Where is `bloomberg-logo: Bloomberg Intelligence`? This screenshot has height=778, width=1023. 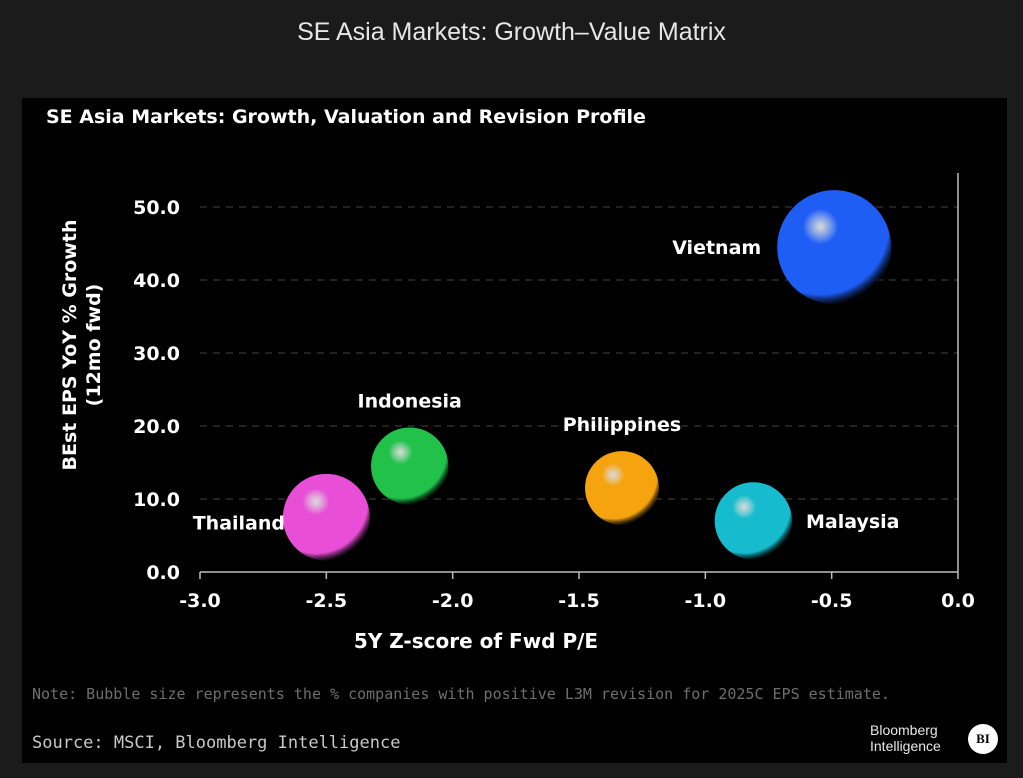 bloomberg-logo: Bloomberg Intelligence is located at coordinates (905, 738).